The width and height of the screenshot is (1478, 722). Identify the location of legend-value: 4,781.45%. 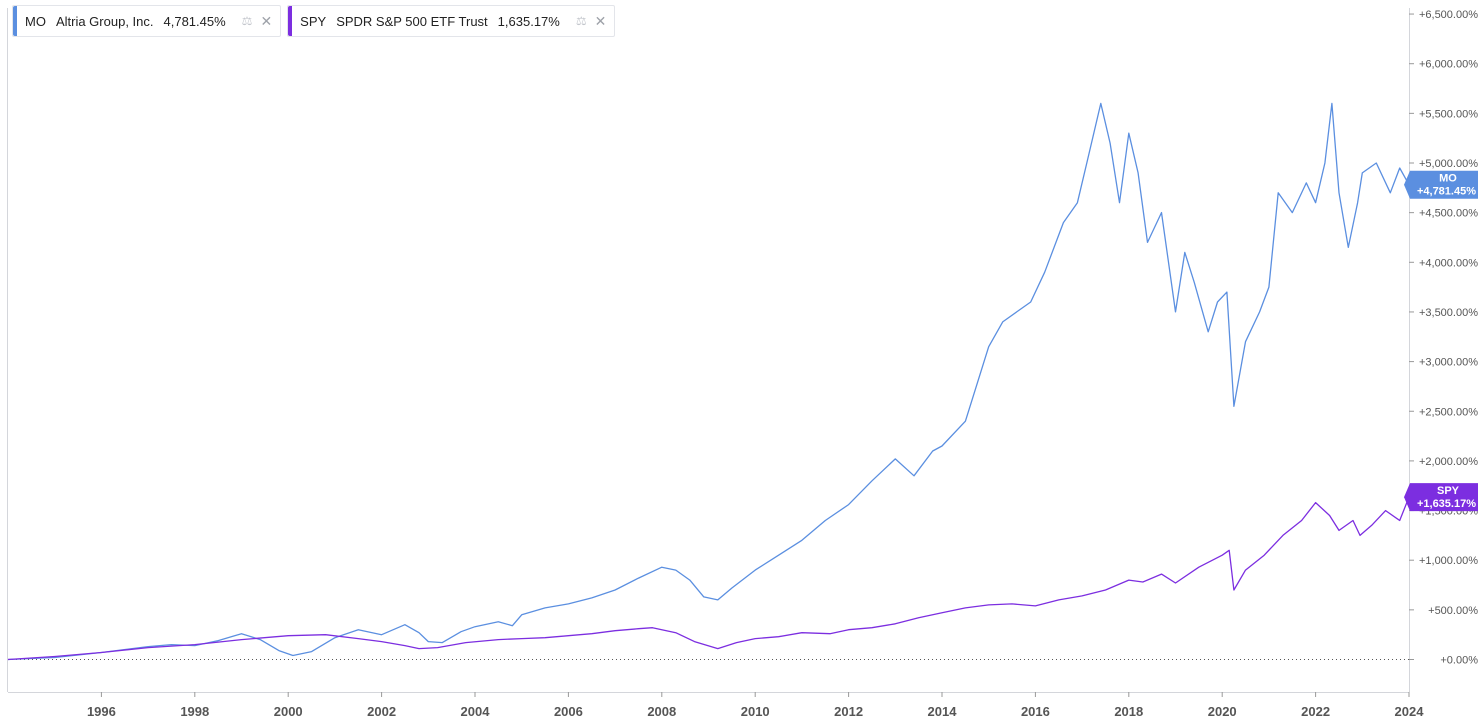
(194, 21).